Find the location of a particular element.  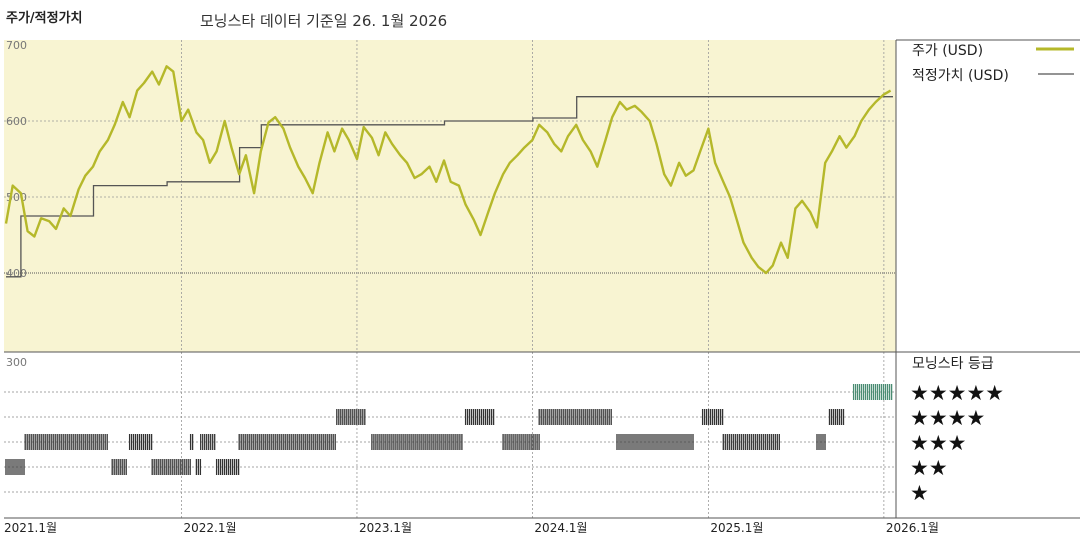

rating-title: 모닝스타 등급 is located at coordinates (953, 364).